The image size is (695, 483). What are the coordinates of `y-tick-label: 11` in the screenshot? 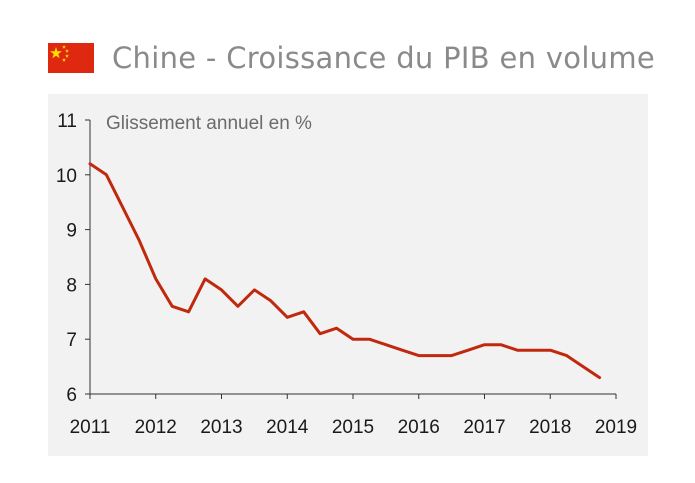 It's located at (67, 121).